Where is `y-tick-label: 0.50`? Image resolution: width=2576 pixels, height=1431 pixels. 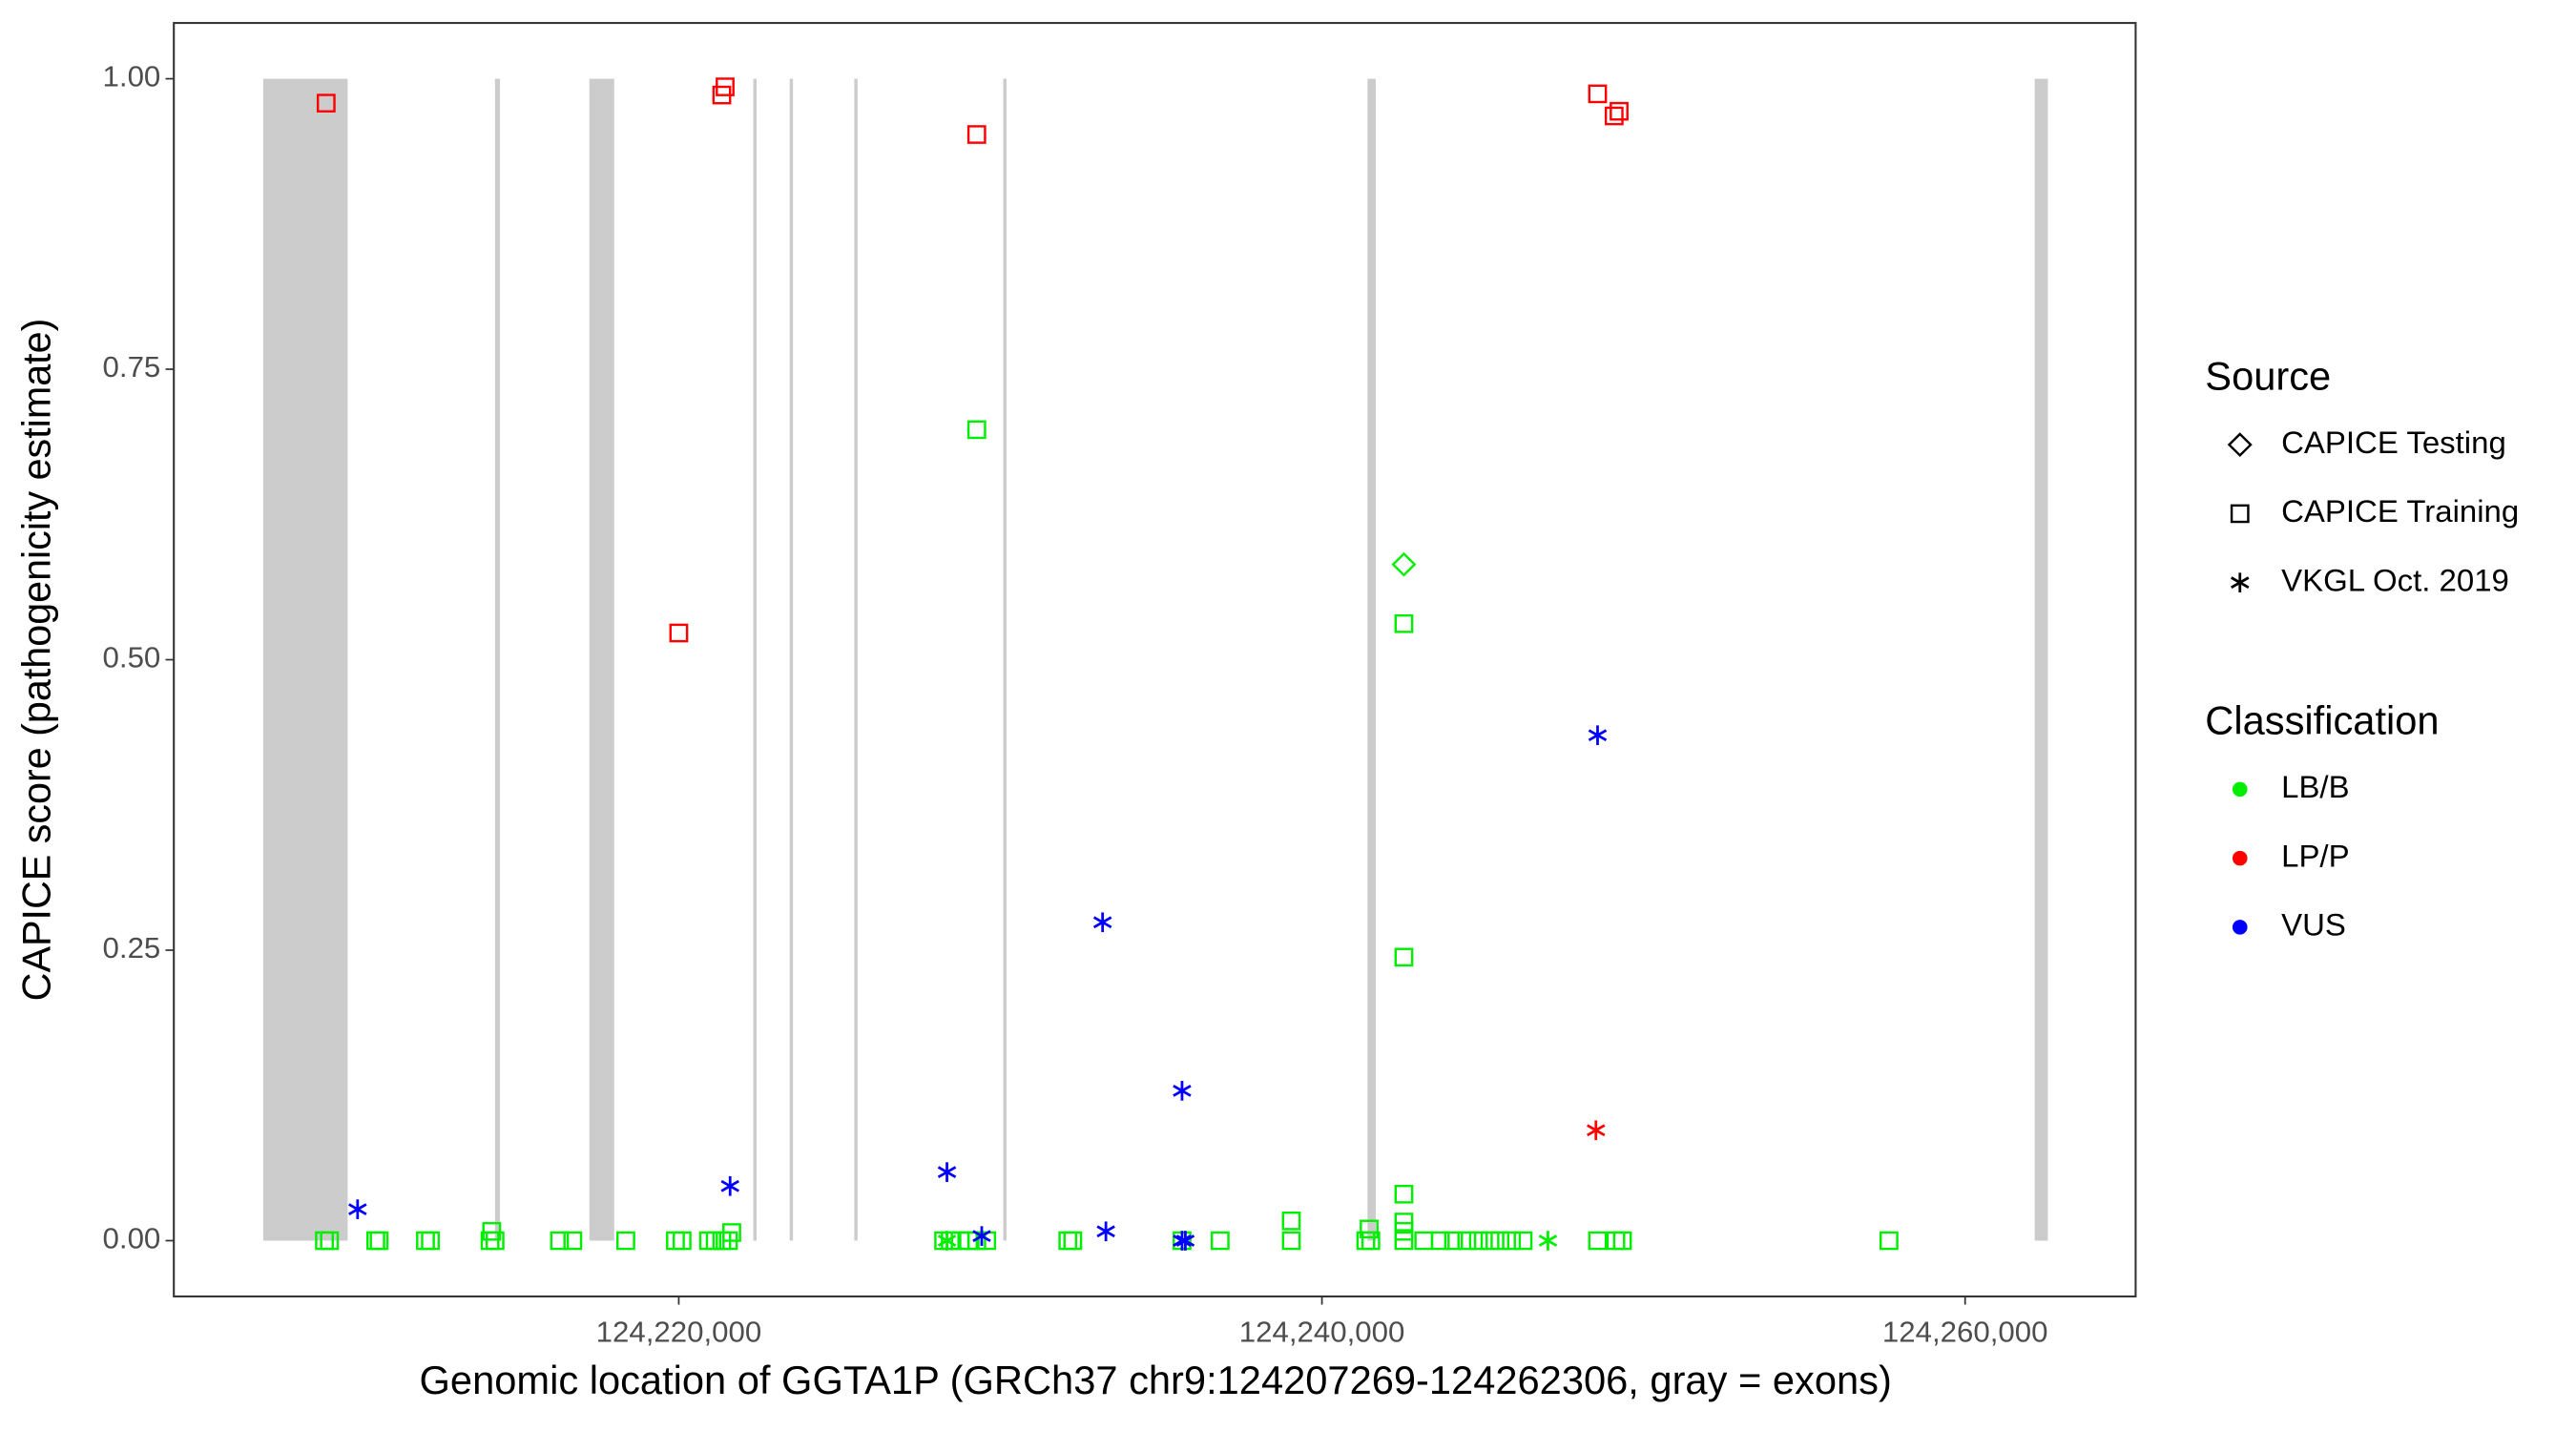 y-tick-label: 0.50 is located at coordinates (132, 657).